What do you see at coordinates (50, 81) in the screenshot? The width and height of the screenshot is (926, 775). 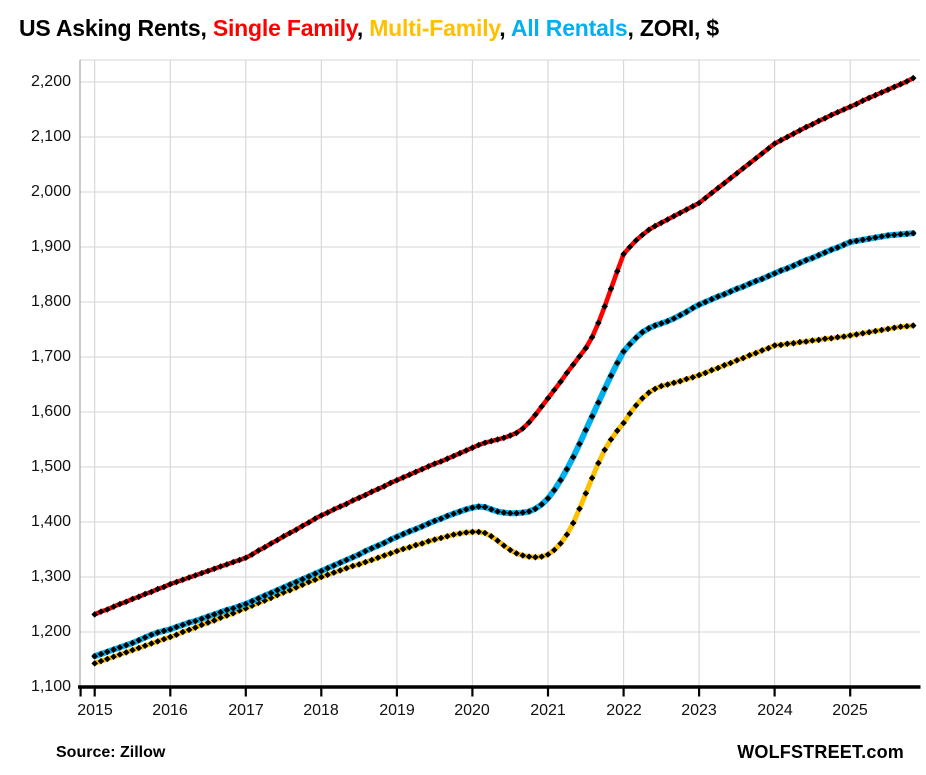 I see `y-axis-label: 2,200` at bounding box center [50, 81].